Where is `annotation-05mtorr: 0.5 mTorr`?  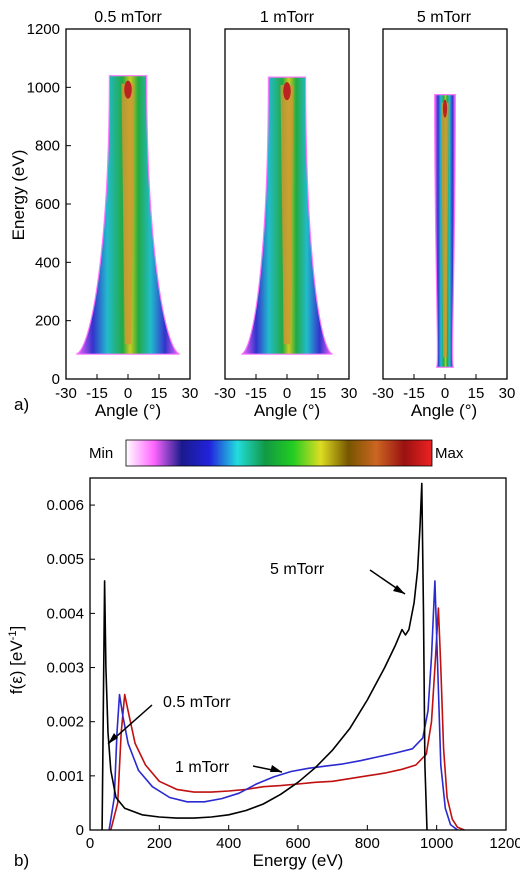 annotation-05mtorr: 0.5 mTorr is located at coordinates (169, 719).